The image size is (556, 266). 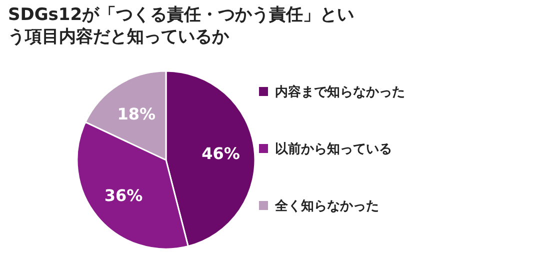 I want to click on legend-label: 以前から知っている, so click(x=333, y=149).